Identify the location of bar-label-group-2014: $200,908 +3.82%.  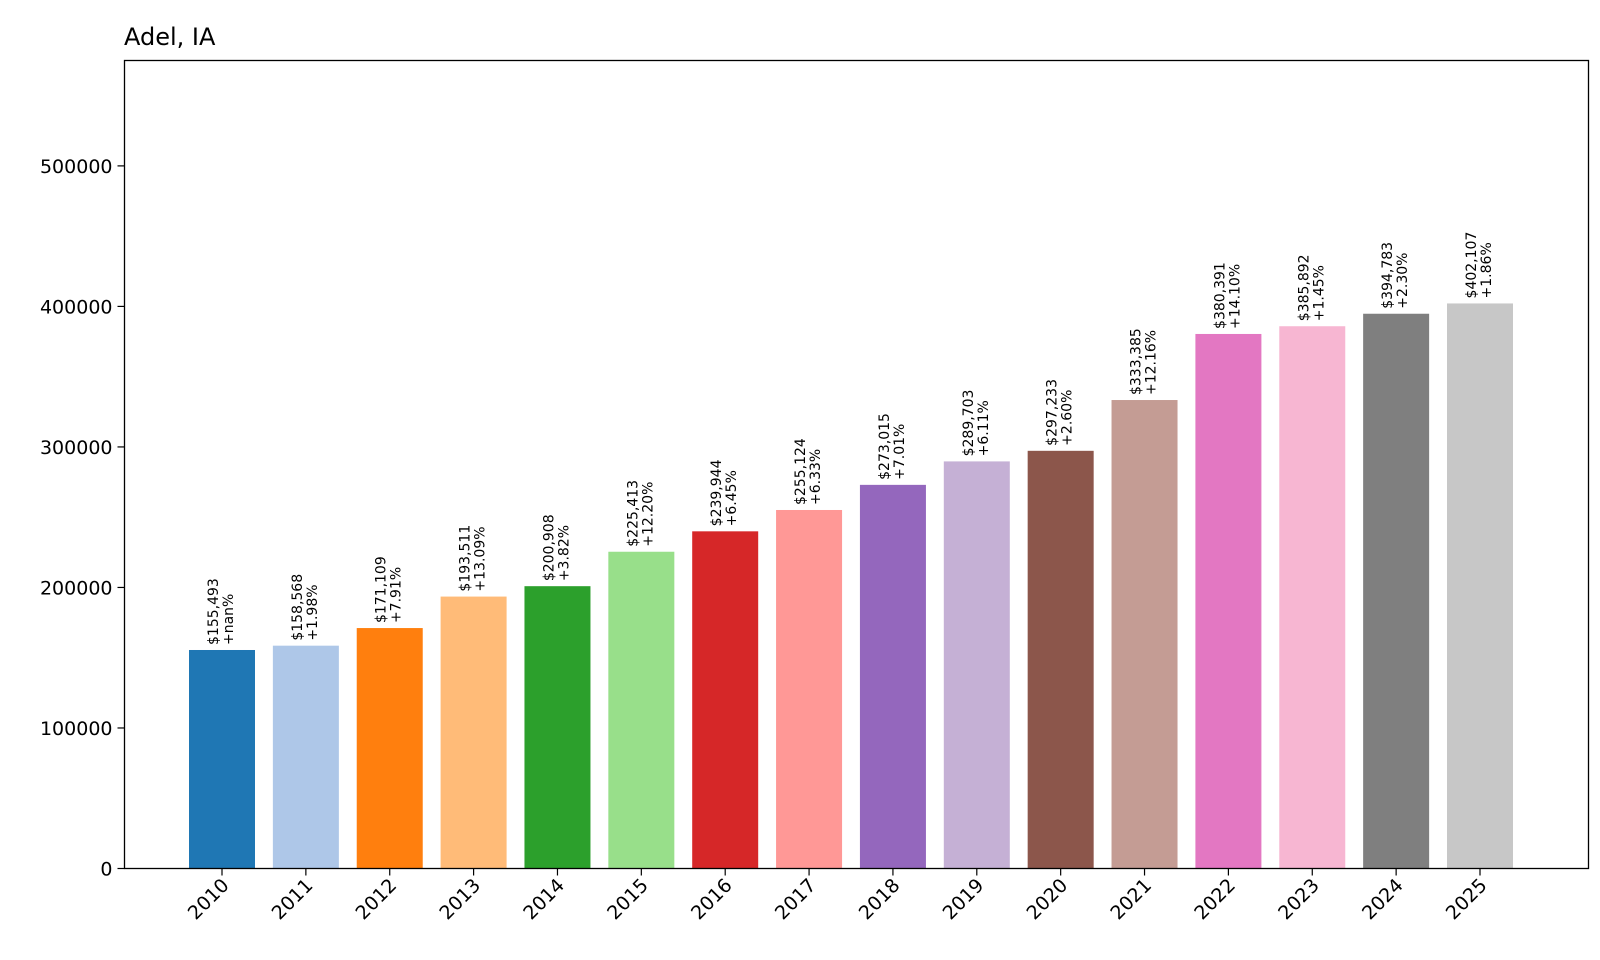
(556, 547).